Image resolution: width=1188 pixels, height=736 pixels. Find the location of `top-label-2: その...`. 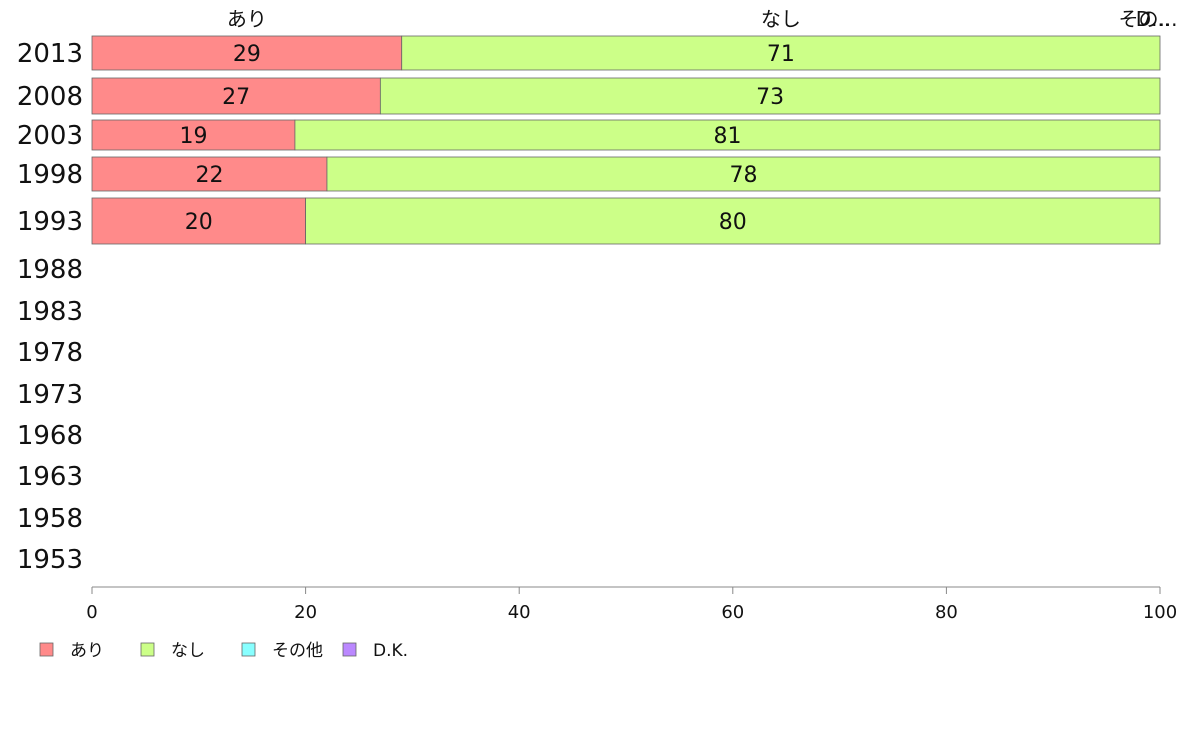

top-label-2: その... is located at coordinates (1147, 19).